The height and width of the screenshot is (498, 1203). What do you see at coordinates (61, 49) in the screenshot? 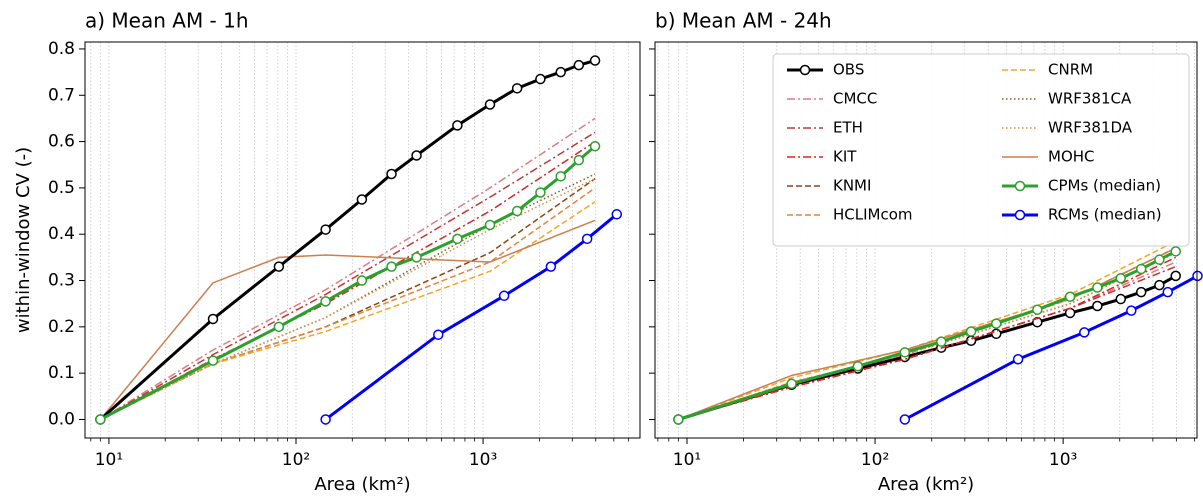
I see `y-tick-label: 0.8` at bounding box center [61, 49].